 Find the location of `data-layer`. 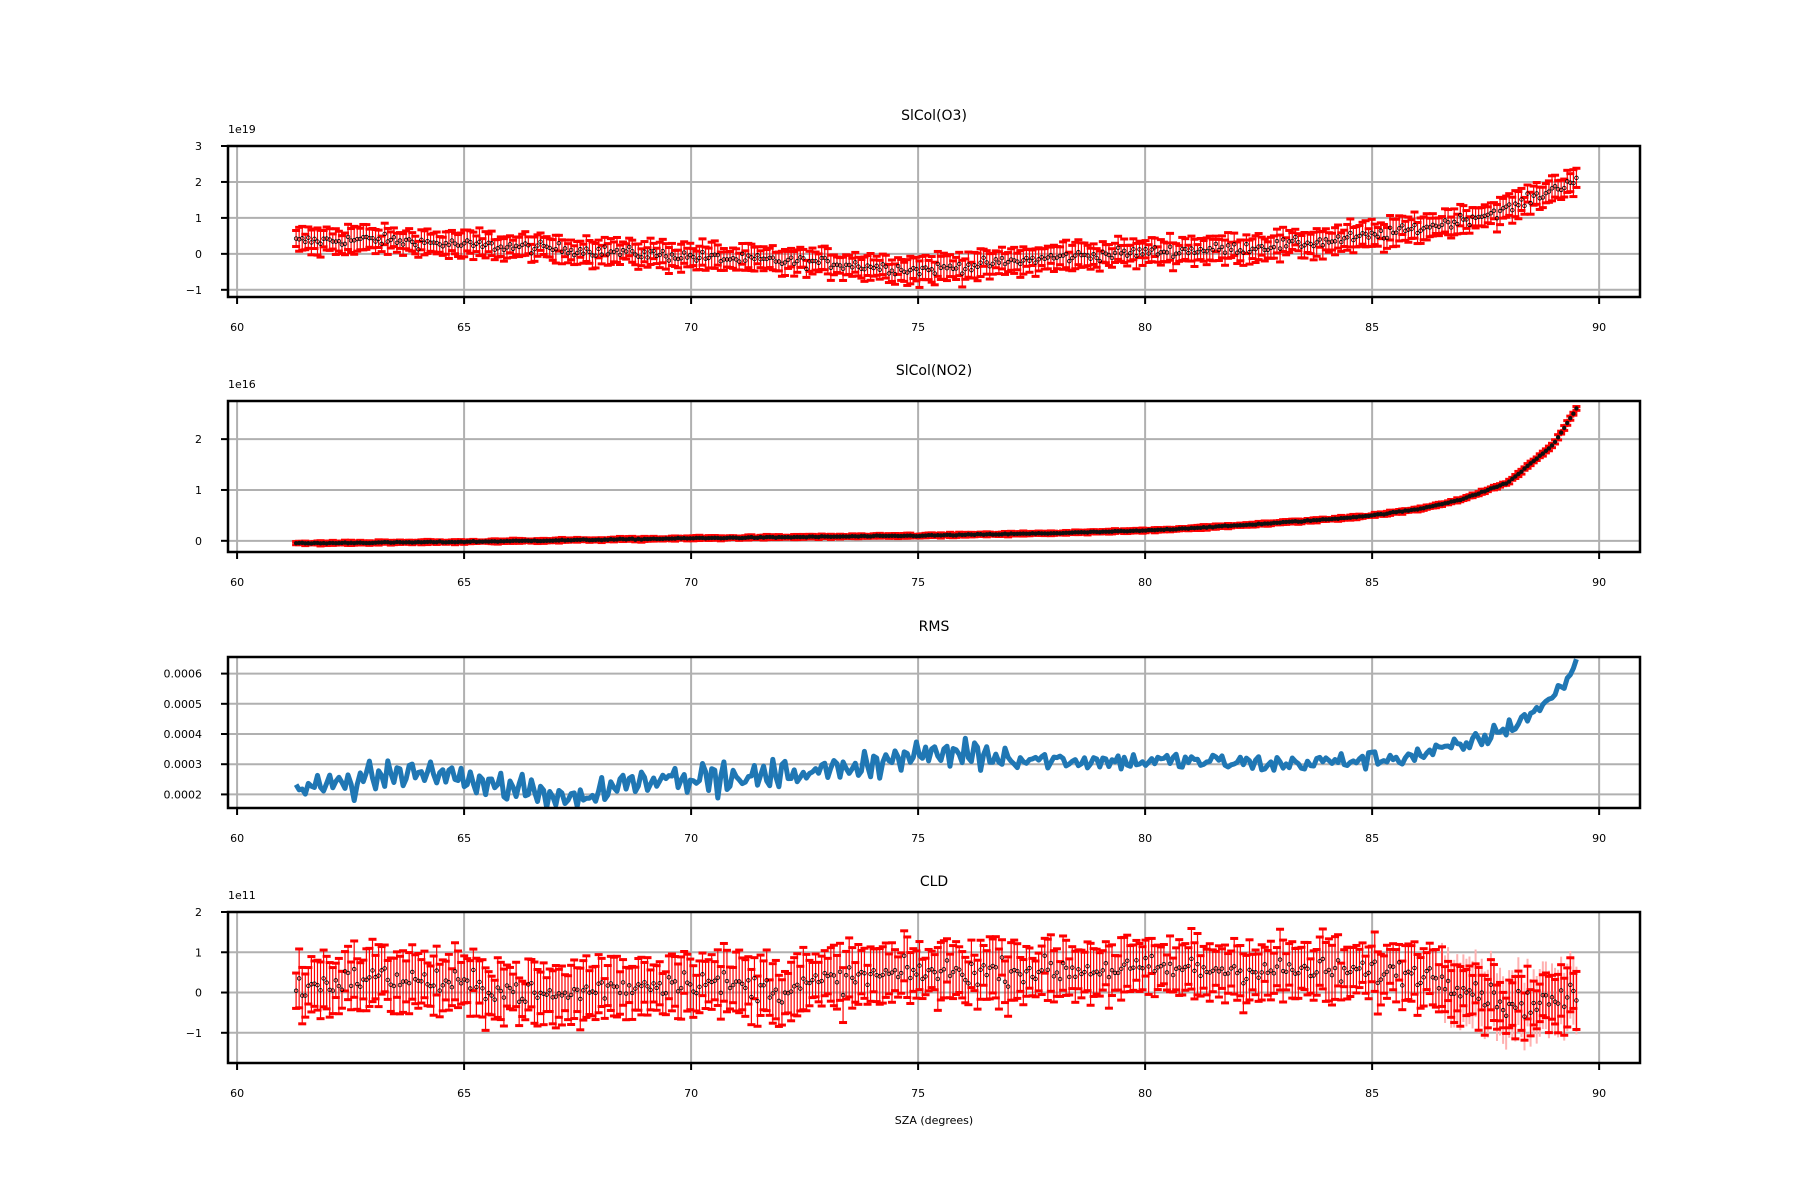

data-layer is located at coordinates (936, 988).